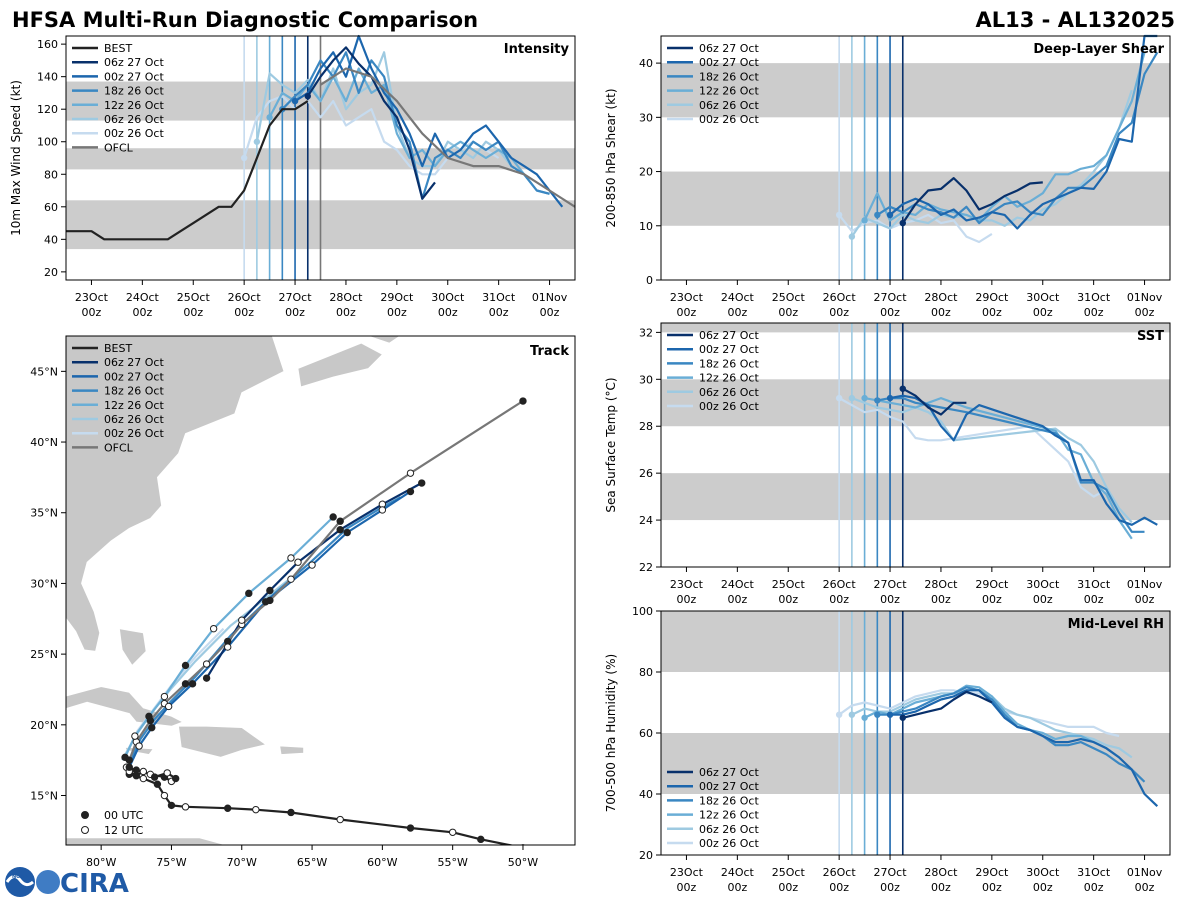 This screenshot has width=1200, height=900. I want to click on shear-panel-title: Deep-Layer Shear, so click(1098, 49).